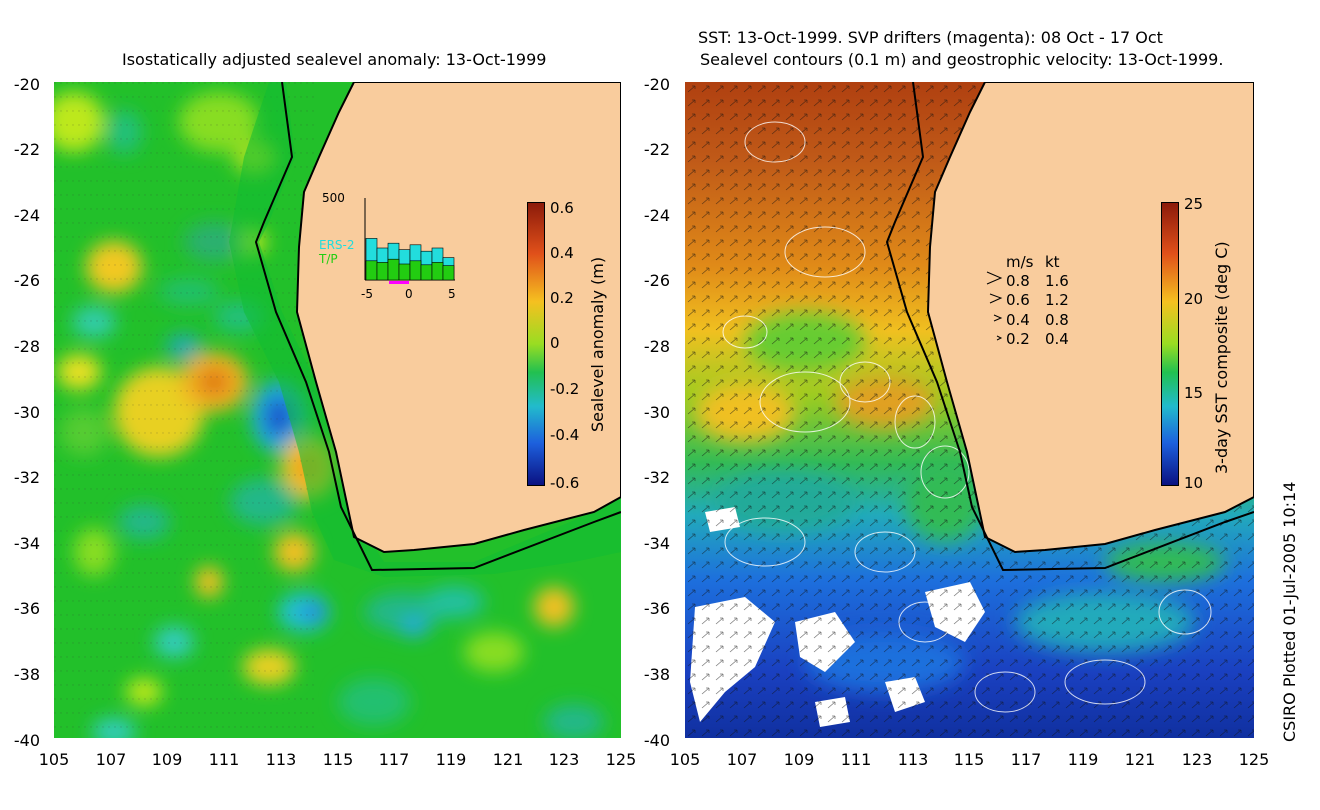  What do you see at coordinates (399, 282) in the screenshot?
I see `inset-drifter-period` at bounding box center [399, 282].